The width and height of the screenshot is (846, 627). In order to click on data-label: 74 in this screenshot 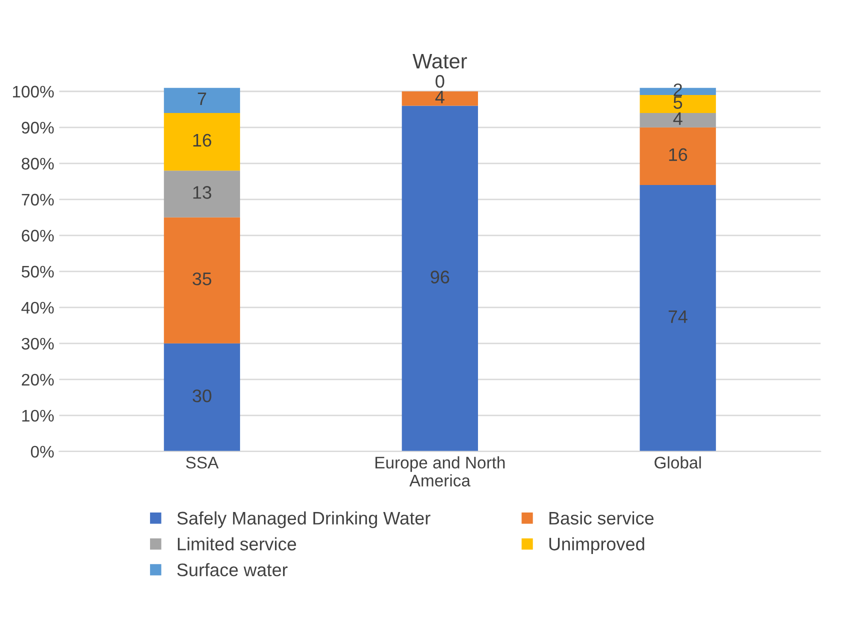, I will do `click(678, 316)`.